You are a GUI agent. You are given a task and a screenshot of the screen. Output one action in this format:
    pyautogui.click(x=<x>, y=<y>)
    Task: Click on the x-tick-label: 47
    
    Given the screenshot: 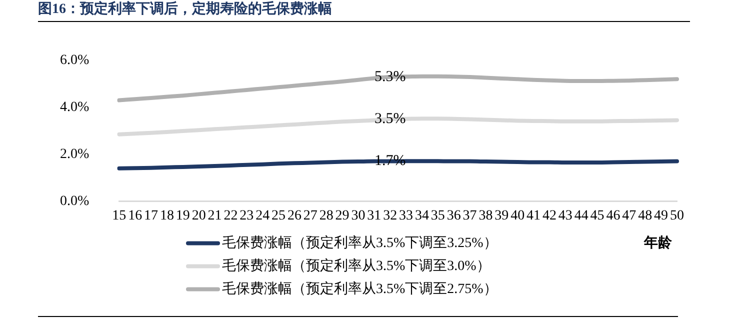 What is the action you would take?
    pyautogui.click(x=629, y=216)
    